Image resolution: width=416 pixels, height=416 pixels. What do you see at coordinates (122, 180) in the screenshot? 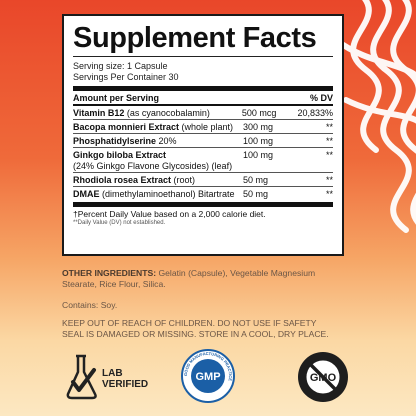
I see `ingredient-name-primary: Rhodiola rosea Extract` at bounding box center [122, 180].